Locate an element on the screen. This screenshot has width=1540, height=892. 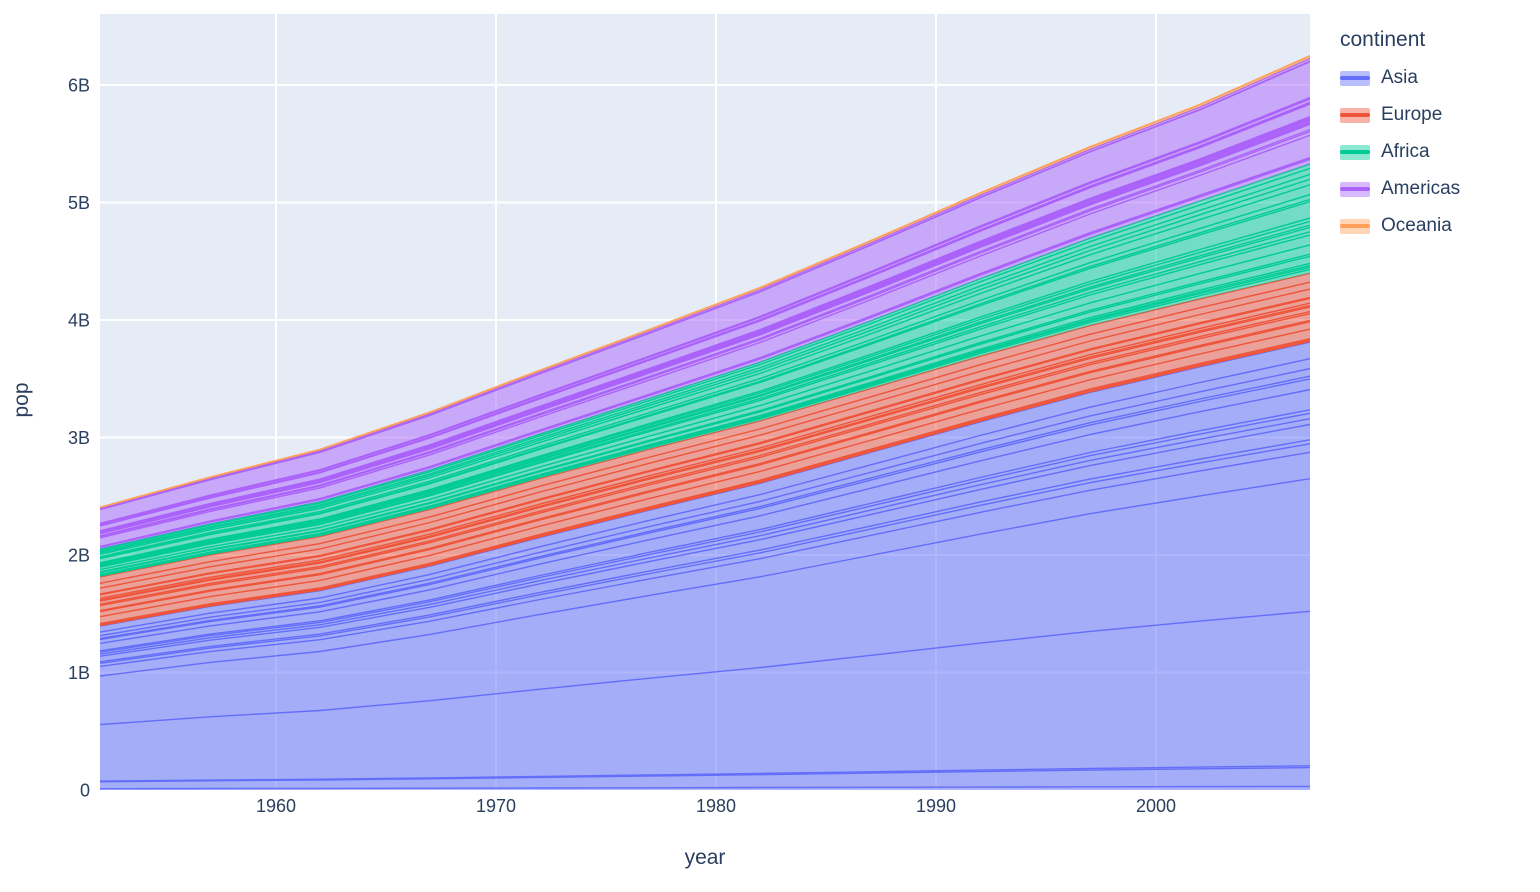
legend-item-americas: Americas is located at coordinates (1400, 189).